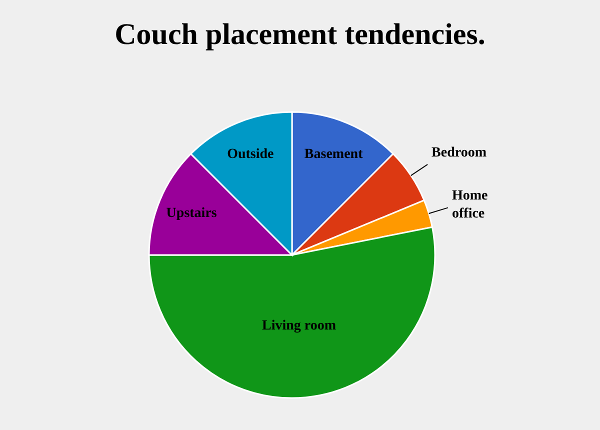  I want to click on slice-label: Bedroom, so click(459, 152).